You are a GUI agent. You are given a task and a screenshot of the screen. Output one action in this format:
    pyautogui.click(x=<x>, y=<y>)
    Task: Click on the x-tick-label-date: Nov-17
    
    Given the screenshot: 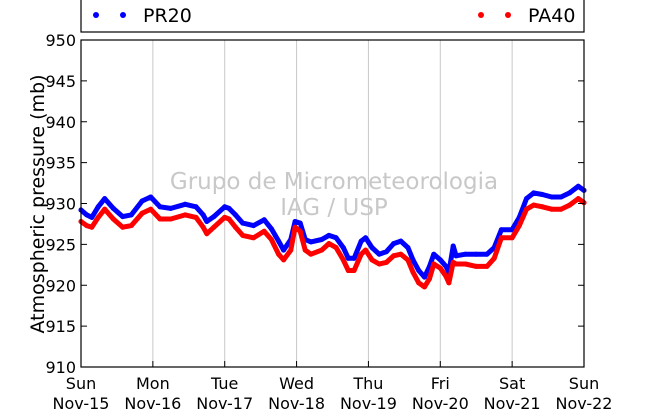 What is the action you would take?
    pyautogui.click(x=224, y=401)
    